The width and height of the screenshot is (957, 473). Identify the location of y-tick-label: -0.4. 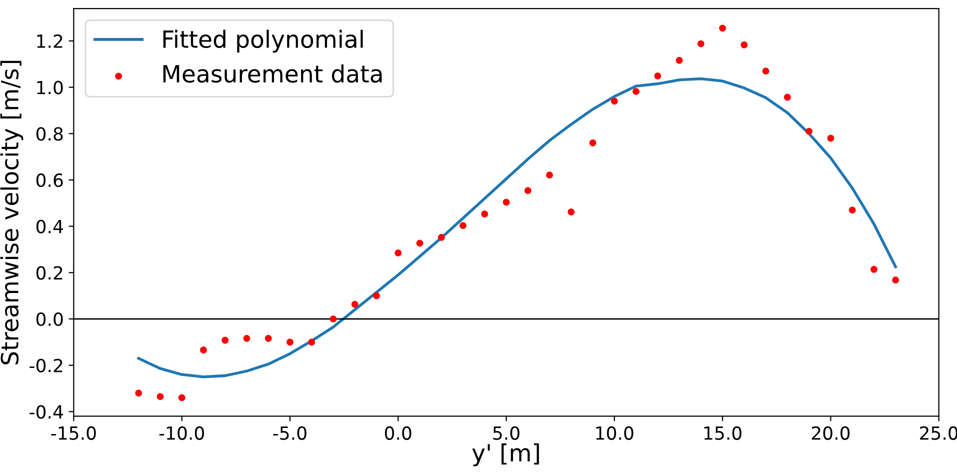
(46, 412).